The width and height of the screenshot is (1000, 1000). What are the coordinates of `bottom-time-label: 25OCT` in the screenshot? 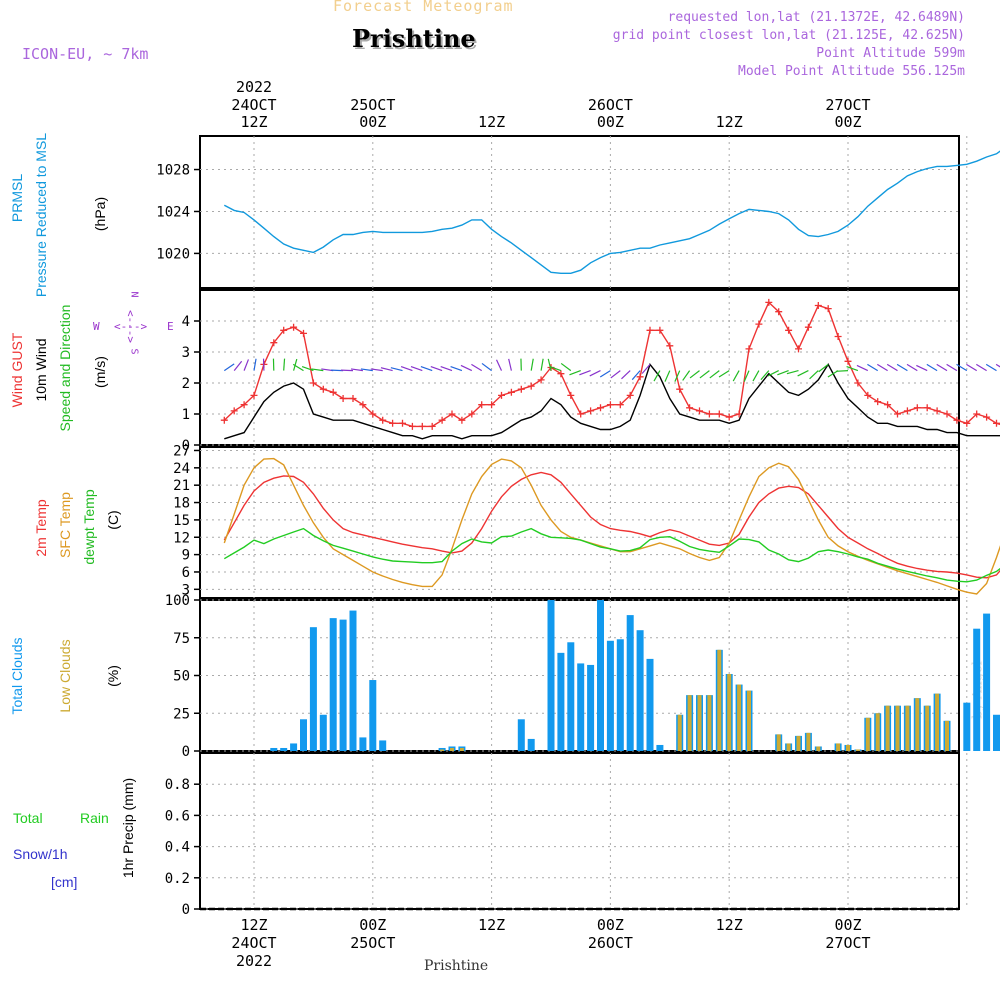 It's located at (372, 943).